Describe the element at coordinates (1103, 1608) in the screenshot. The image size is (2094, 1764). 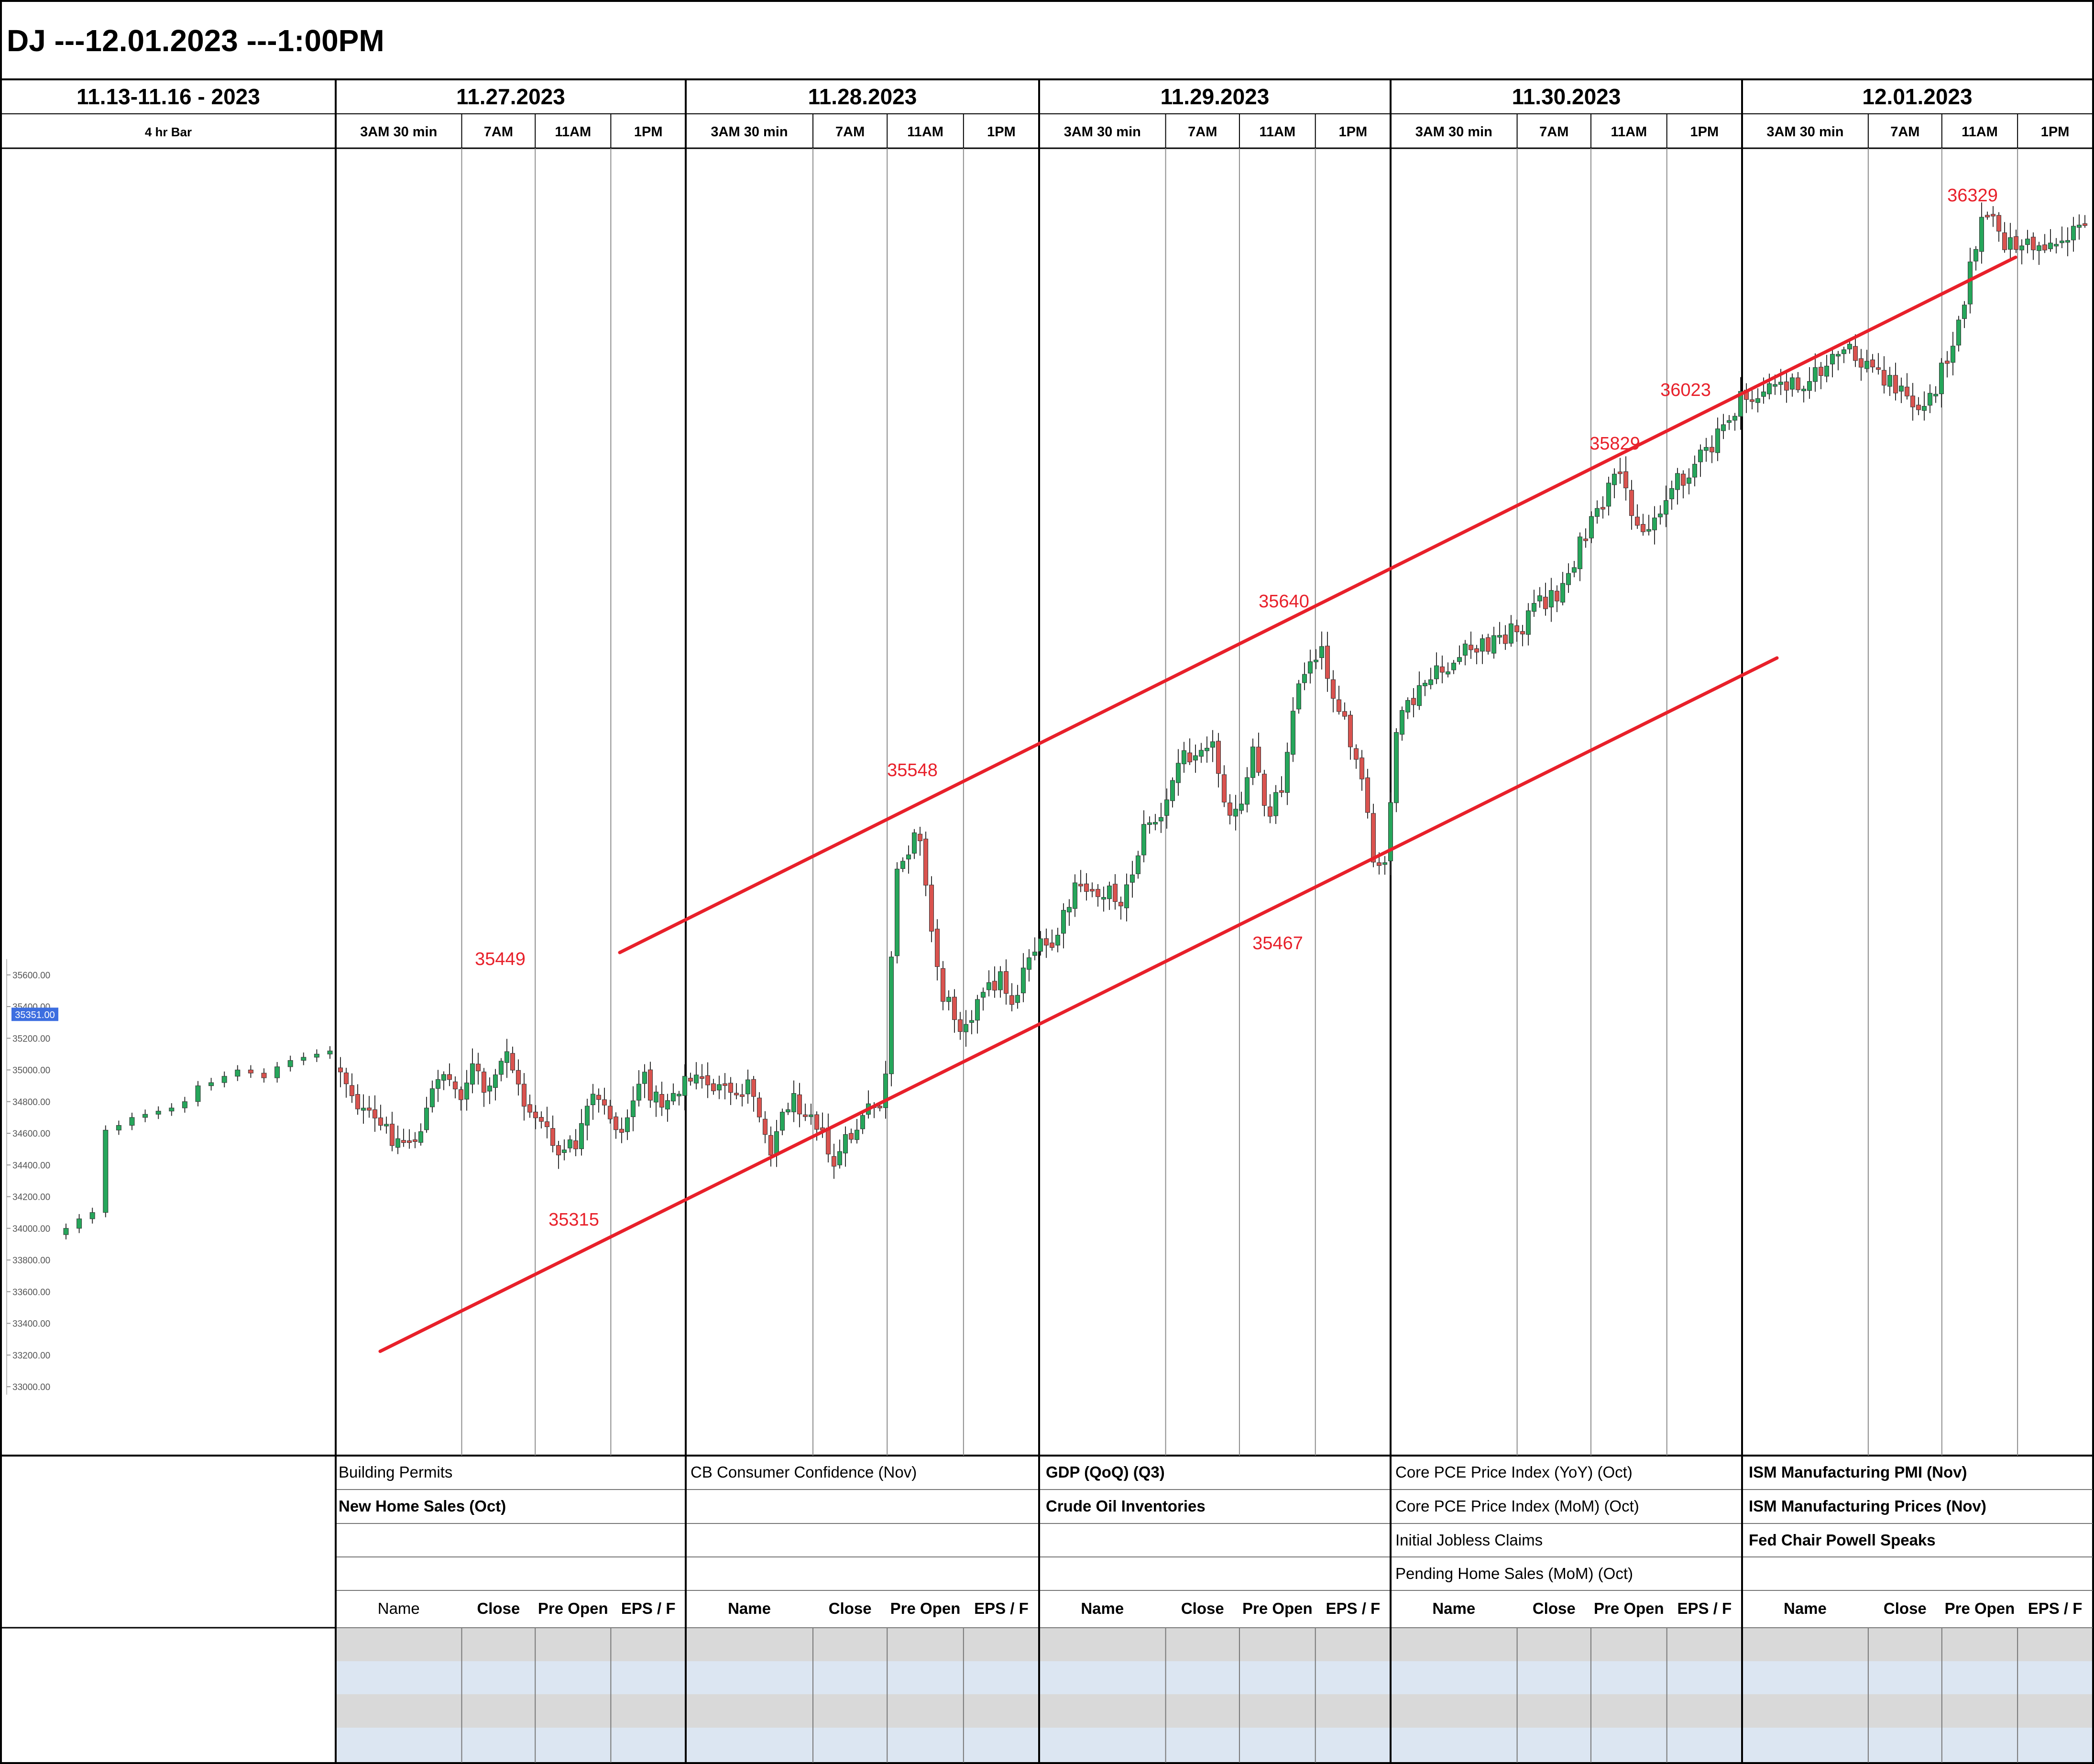
I see `earnings-header: Name` at that location.